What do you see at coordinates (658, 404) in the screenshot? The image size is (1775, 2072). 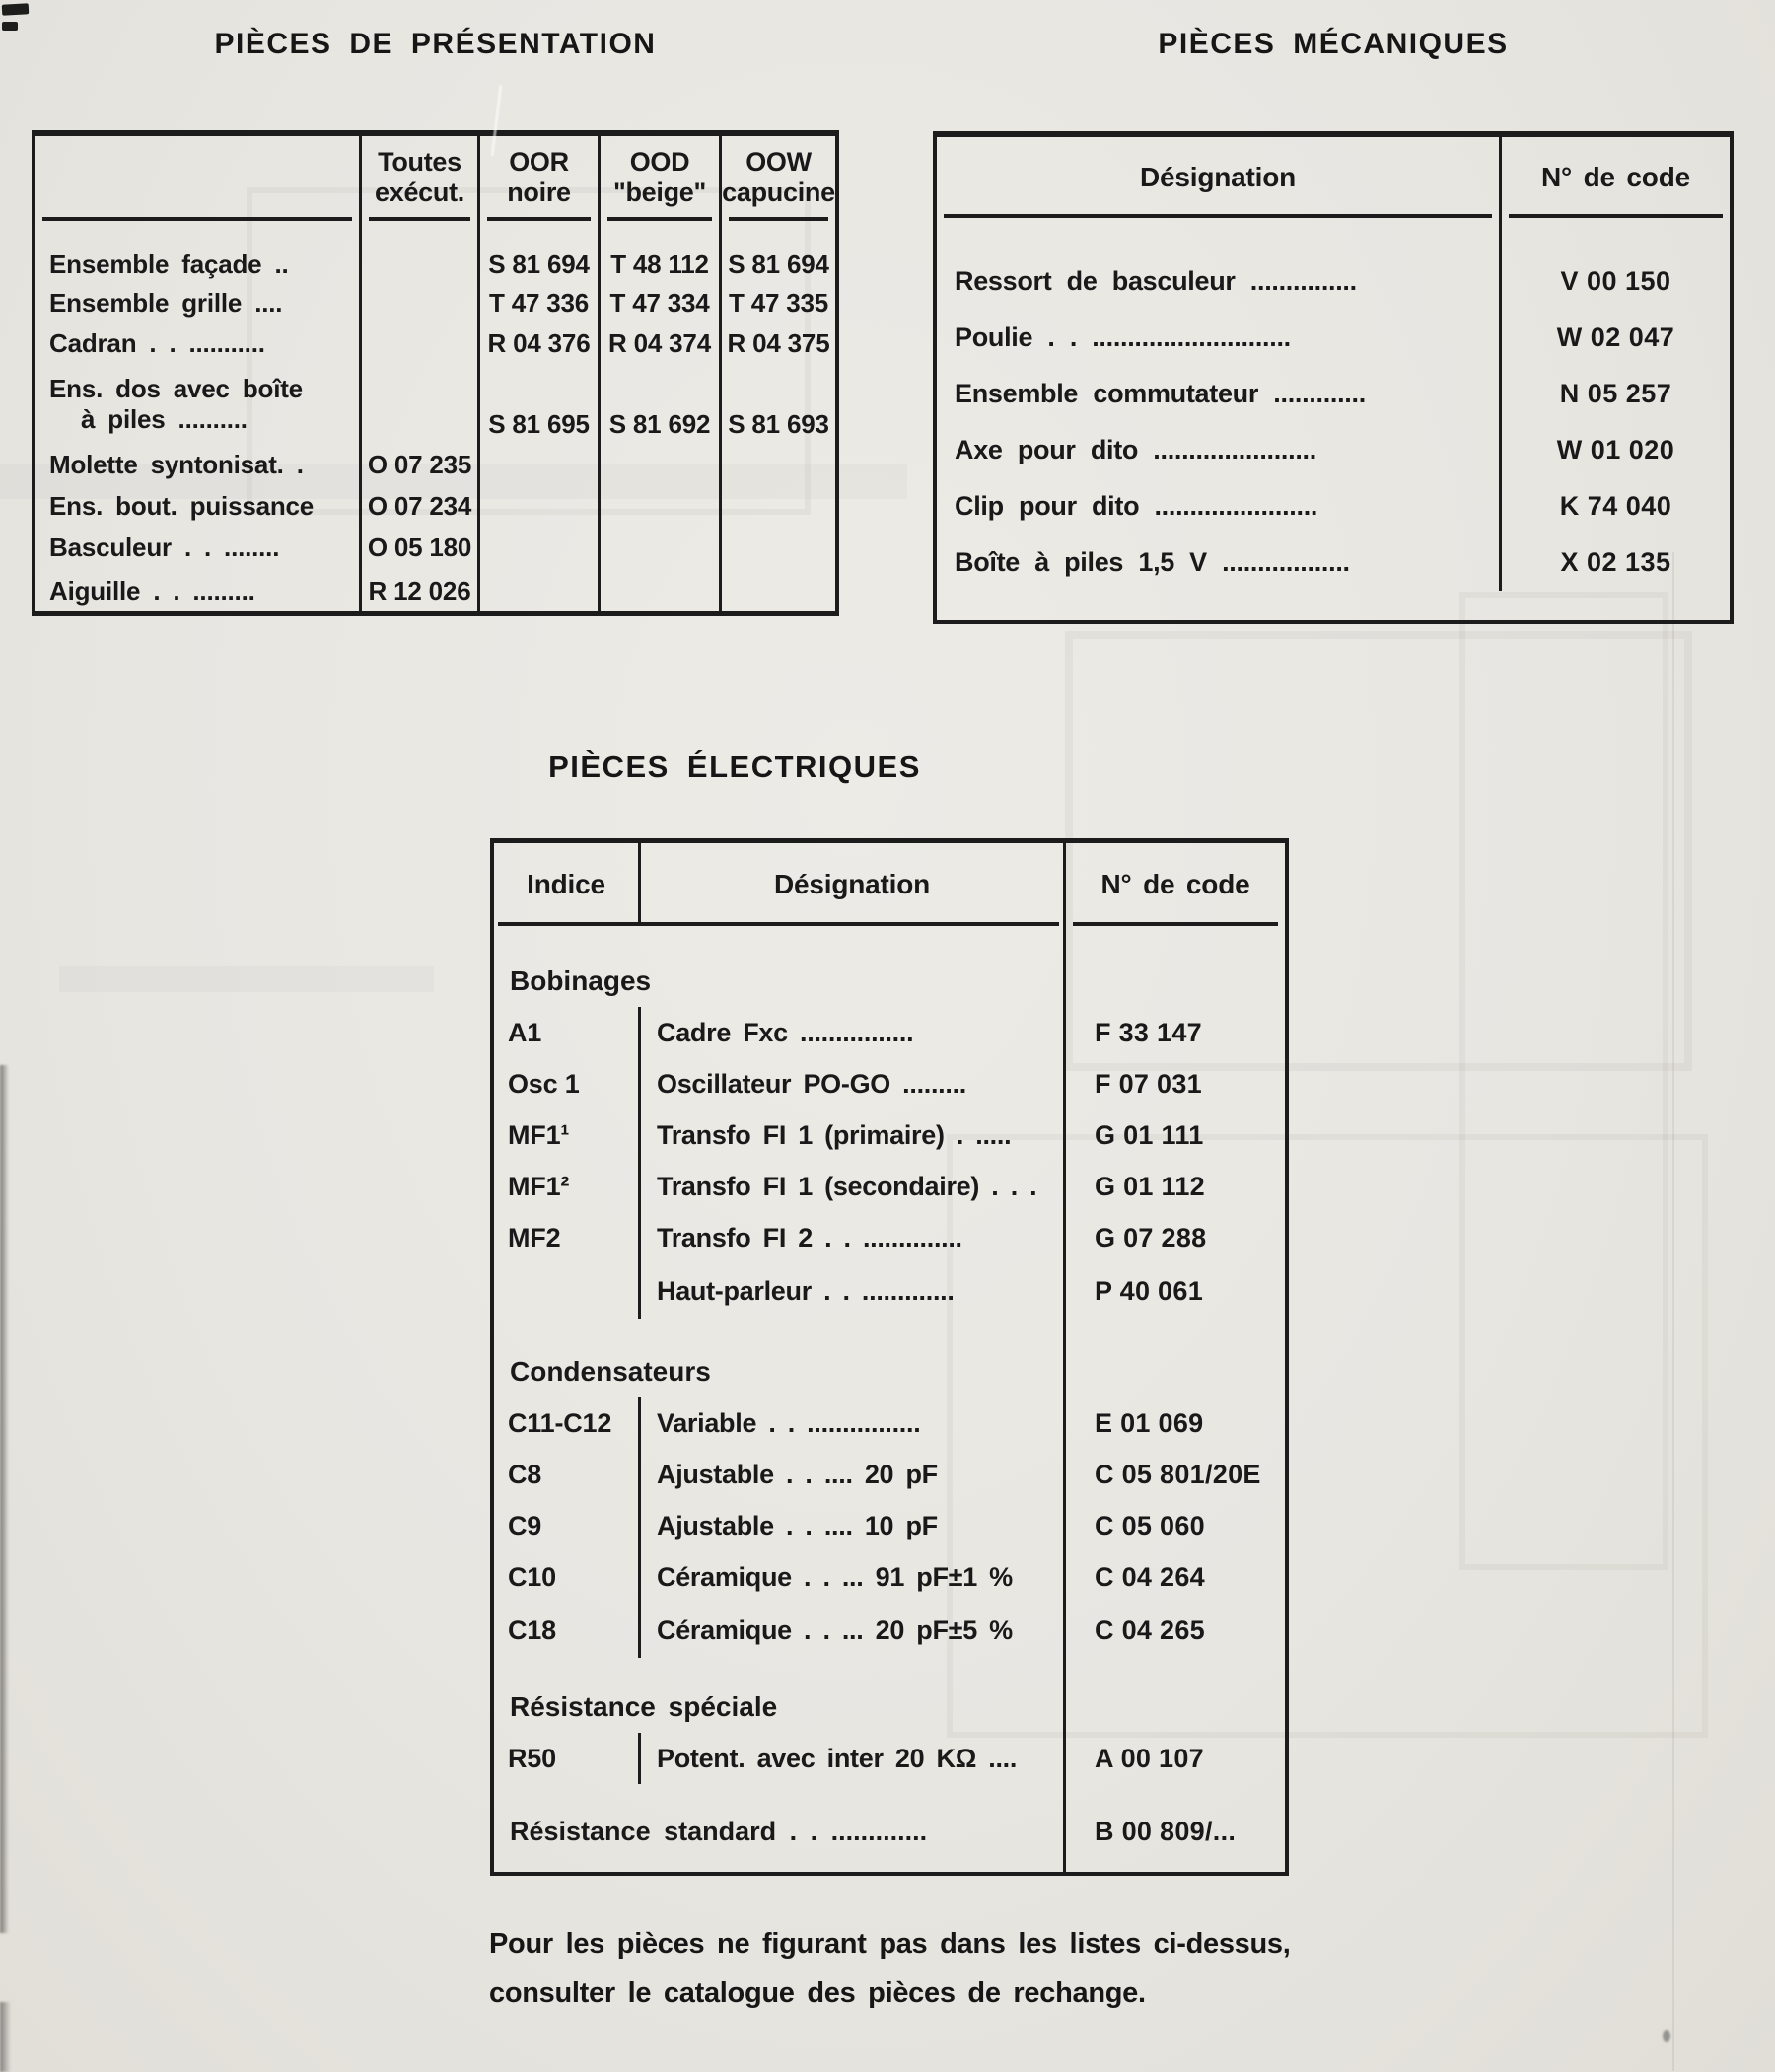 I see `code-ood: S 81 692` at bounding box center [658, 404].